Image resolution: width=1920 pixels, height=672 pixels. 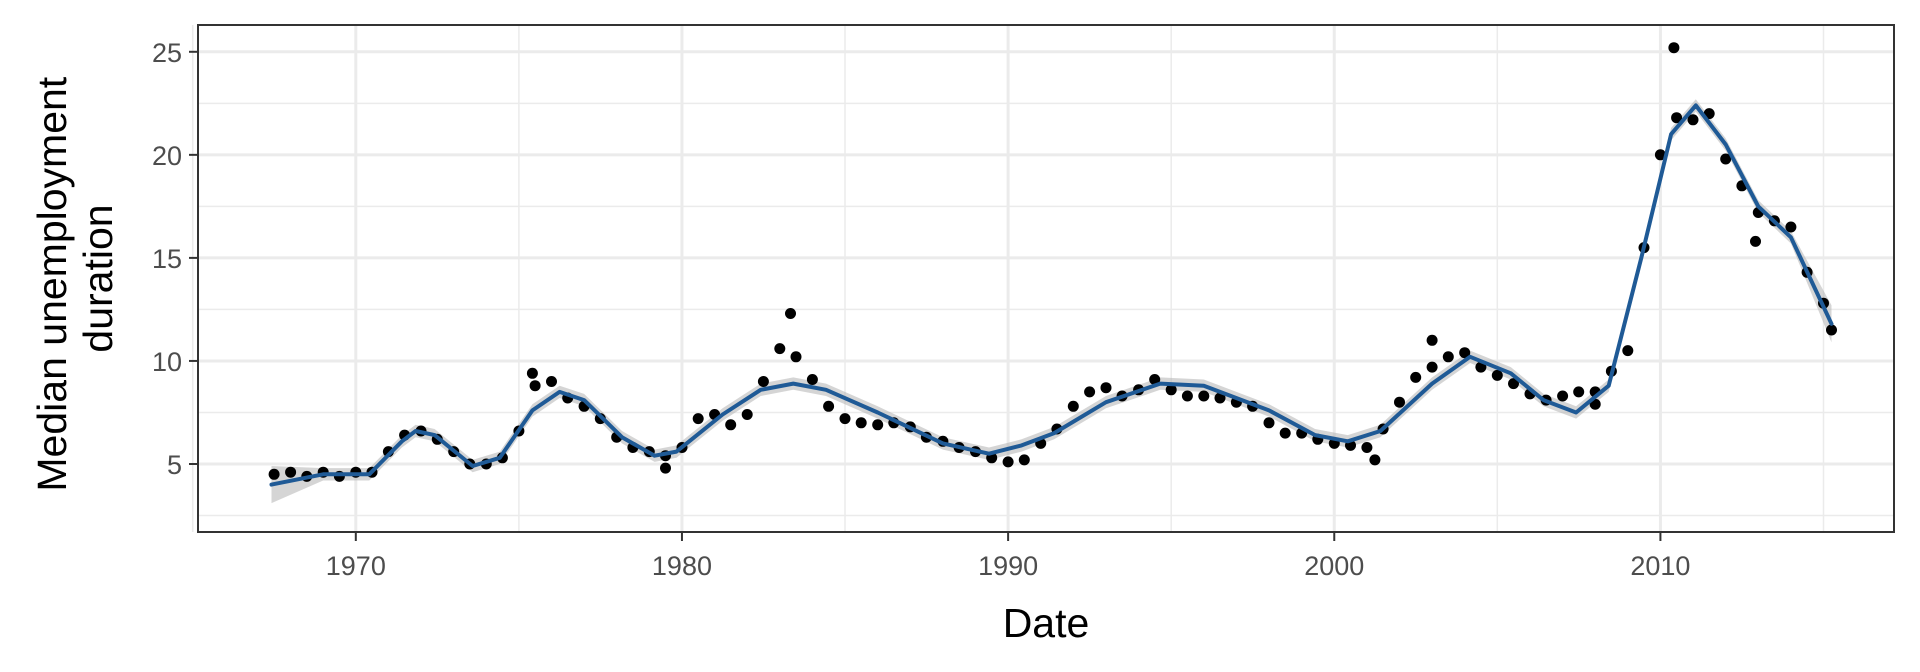 I want to click on x-axis: 1970 1980 1990 2000 2010, so click(x=1008, y=556).